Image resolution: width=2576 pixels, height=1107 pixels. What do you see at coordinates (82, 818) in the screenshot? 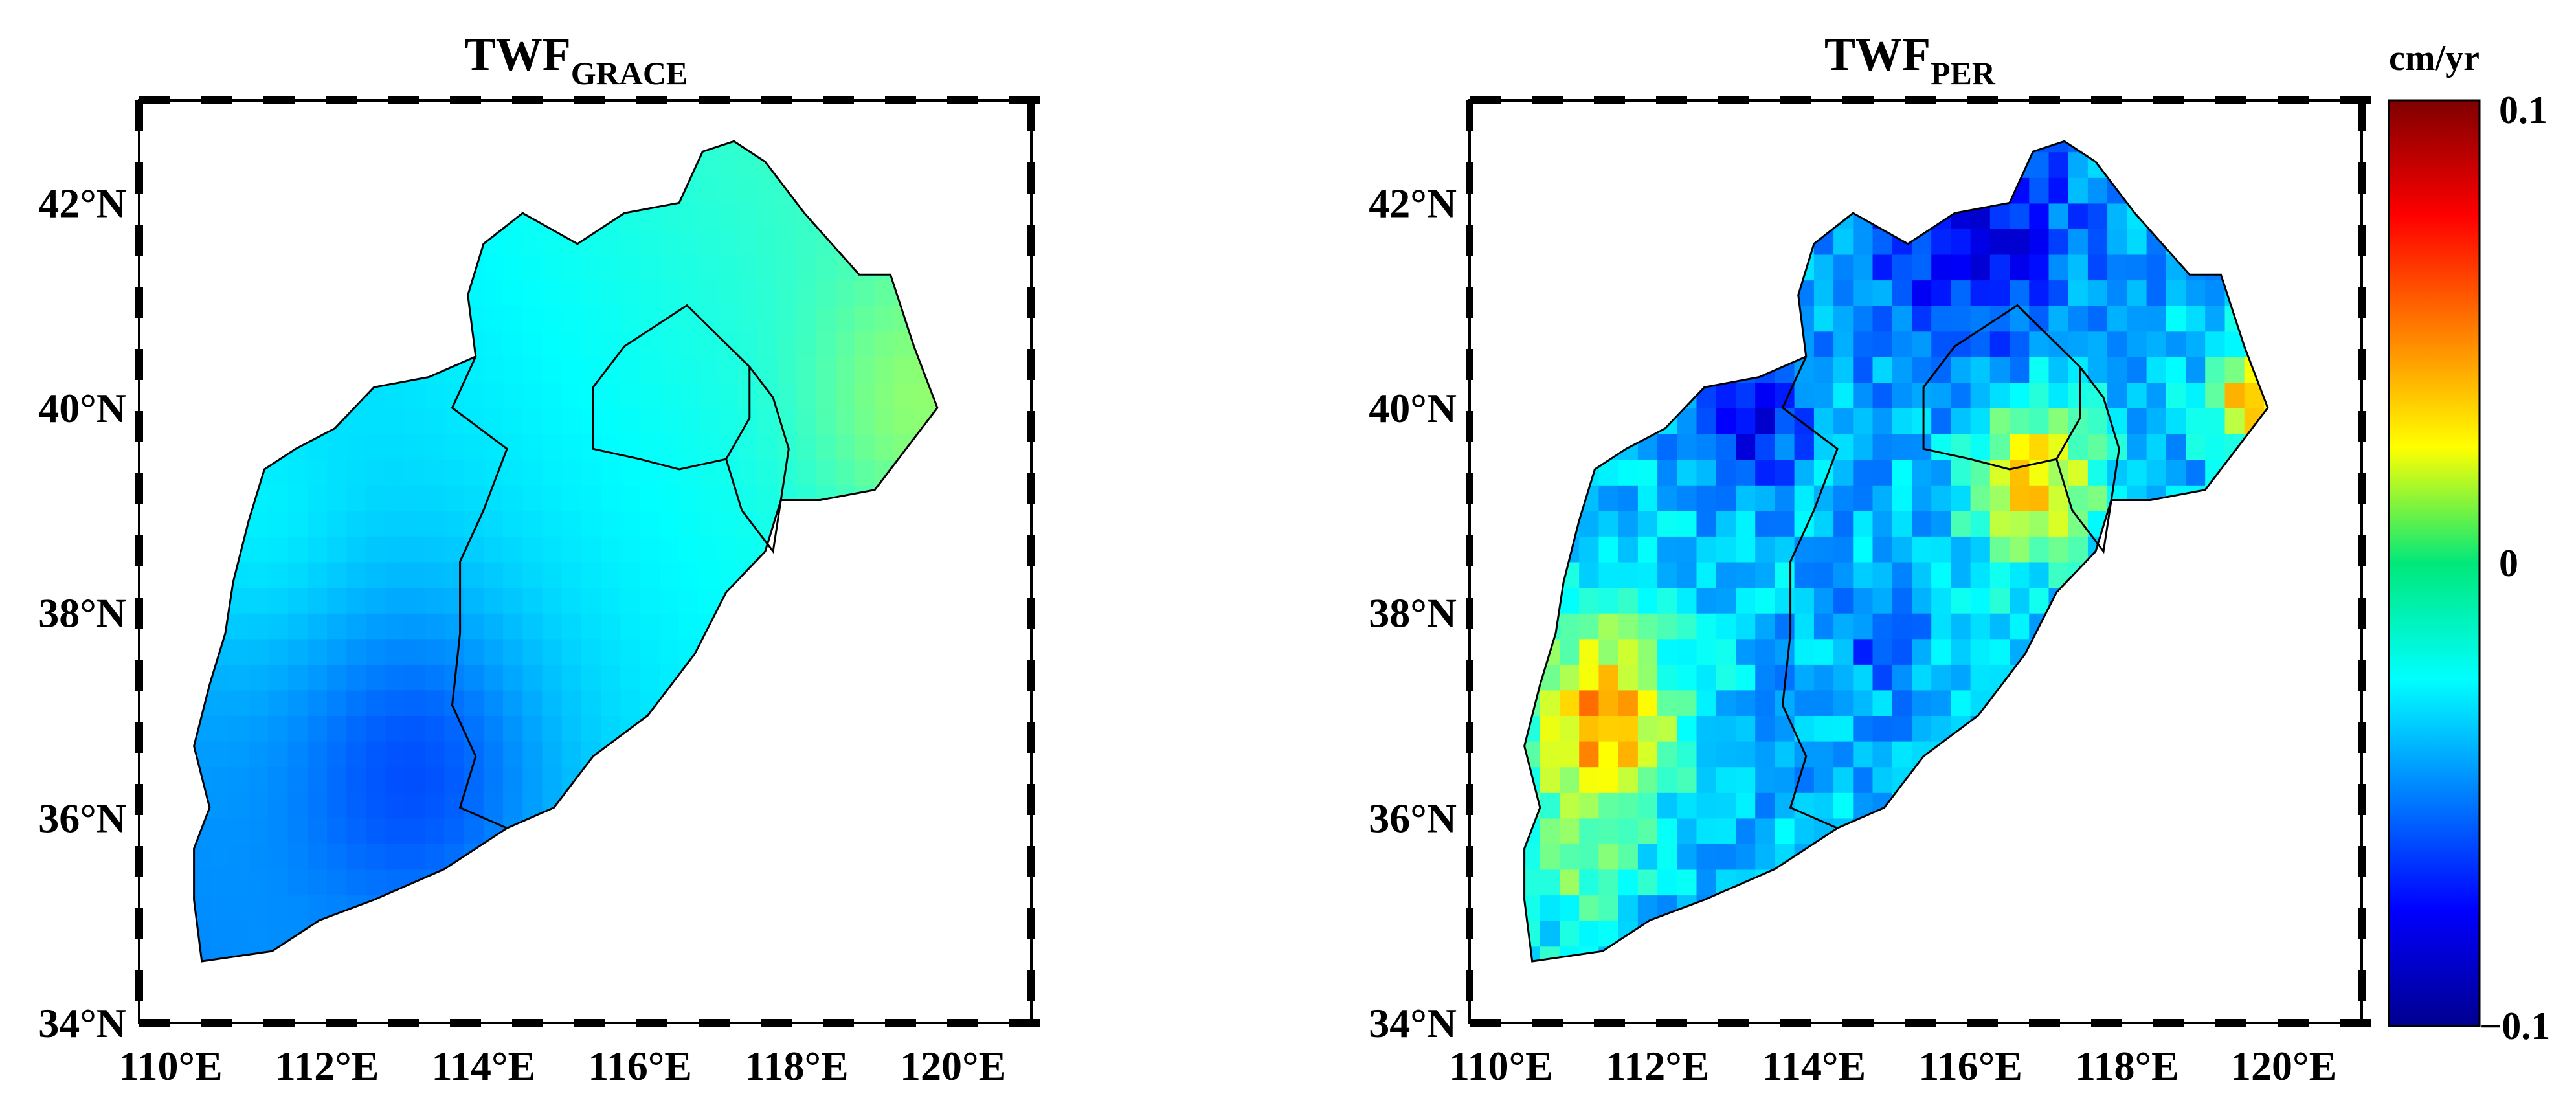
I see `lat-tick-label: 36°N` at bounding box center [82, 818].